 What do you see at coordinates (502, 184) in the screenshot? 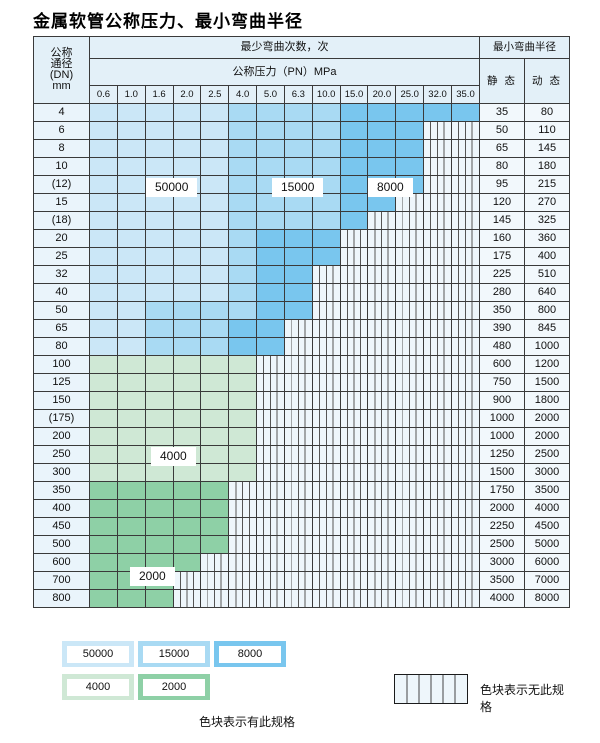
I see `cell-static-radius: 95` at bounding box center [502, 184].